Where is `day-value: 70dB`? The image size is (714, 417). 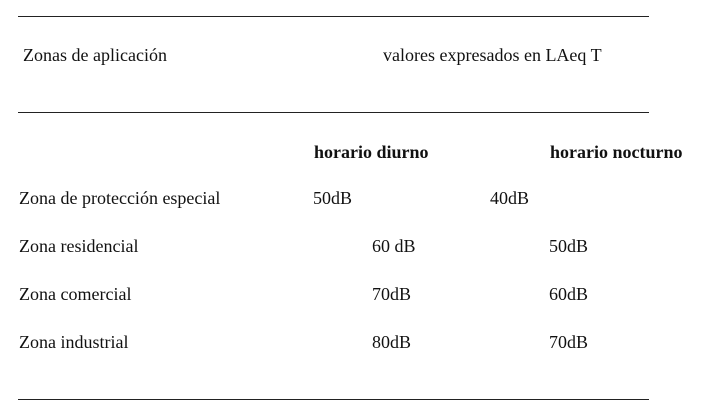
day-value: 70dB is located at coordinates (392, 294).